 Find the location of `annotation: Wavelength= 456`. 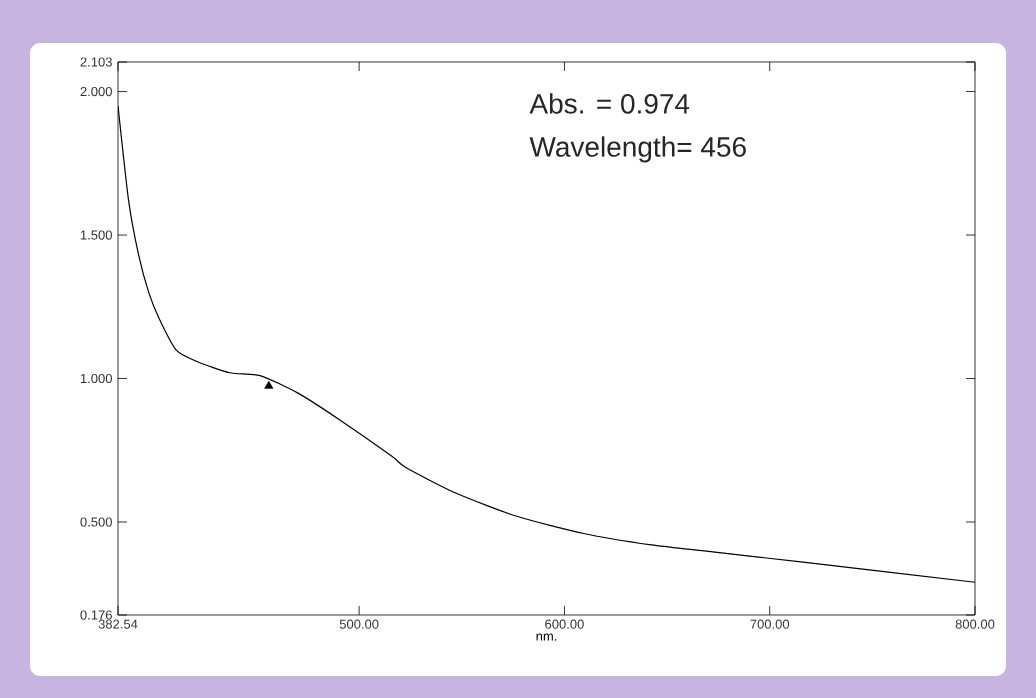

annotation: Wavelength= 456 is located at coordinates (637, 149).